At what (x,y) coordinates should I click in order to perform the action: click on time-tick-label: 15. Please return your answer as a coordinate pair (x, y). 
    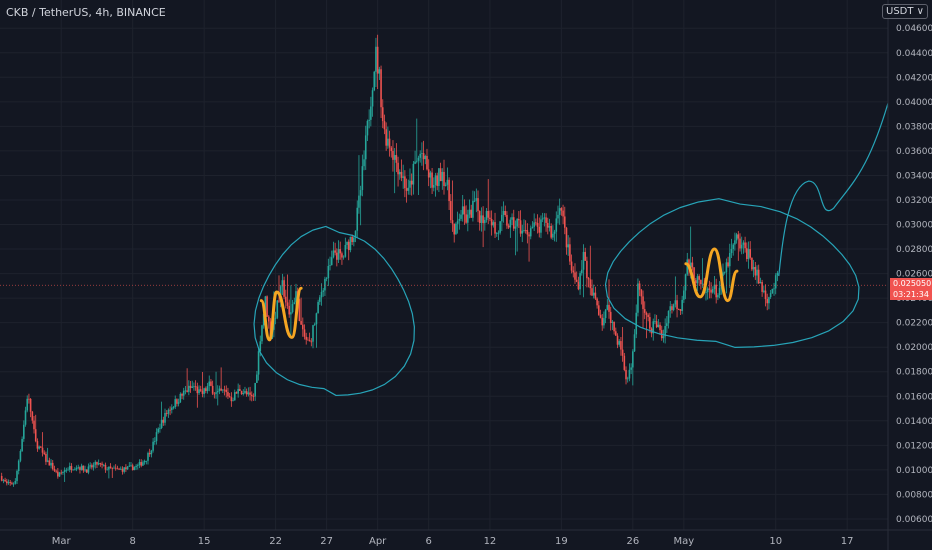
    Looking at the image, I should click on (204, 541).